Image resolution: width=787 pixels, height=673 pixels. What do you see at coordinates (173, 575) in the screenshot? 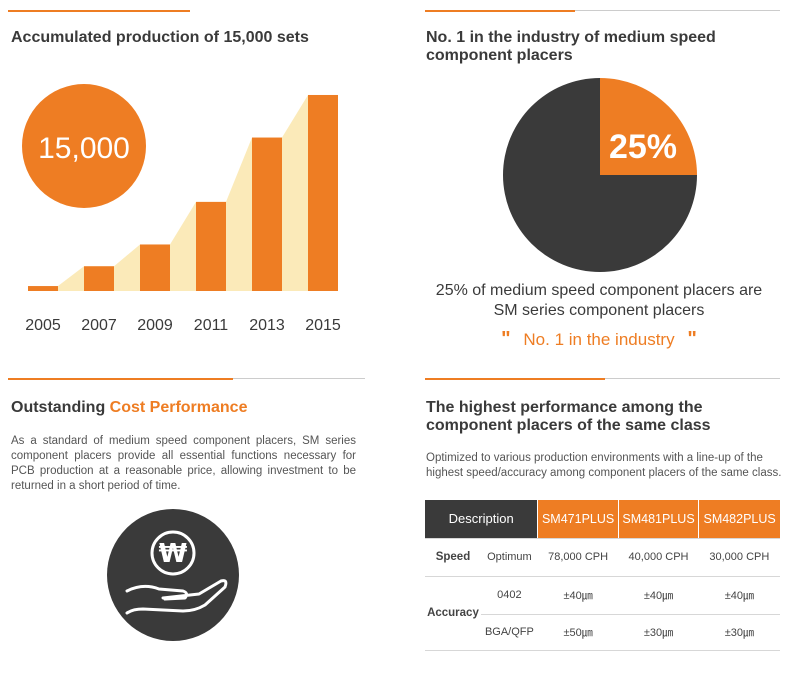
I see `money-hand-icon: ₩` at bounding box center [173, 575].